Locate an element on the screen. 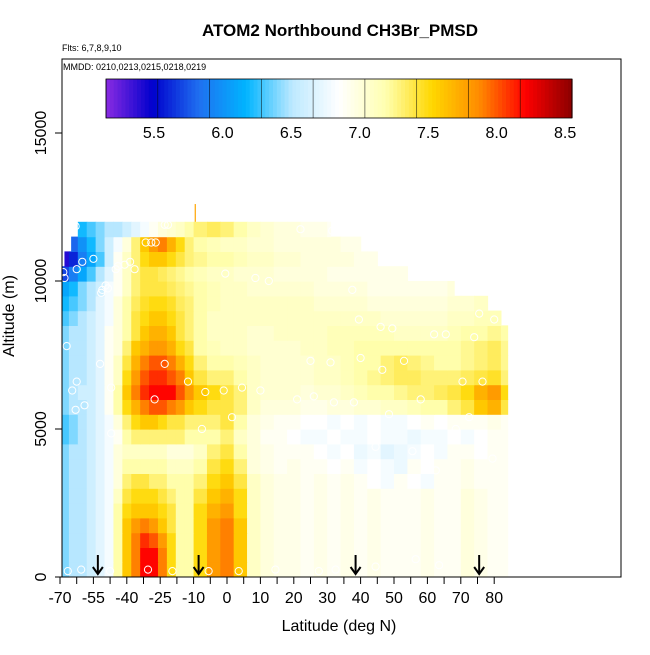 The height and width of the screenshot is (655, 650). x-tick-label: 50 is located at coordinates (394, 598).